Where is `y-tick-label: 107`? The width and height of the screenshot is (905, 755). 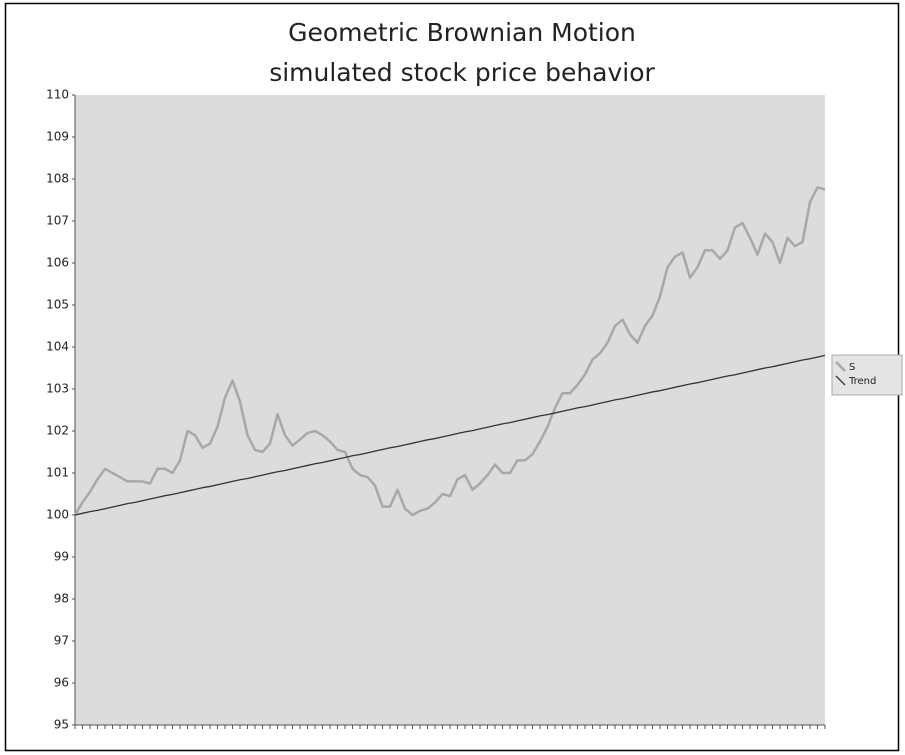 y-tick-label: 107 is located at coordinates (57, 221).